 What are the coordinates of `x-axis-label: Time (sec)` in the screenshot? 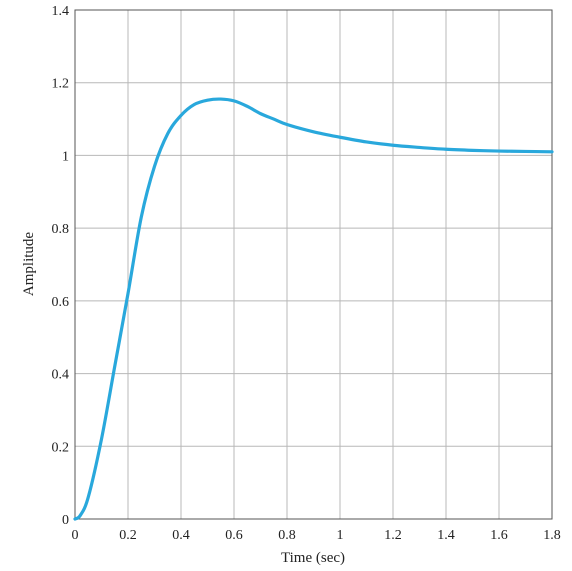 It's located at (313, 558).